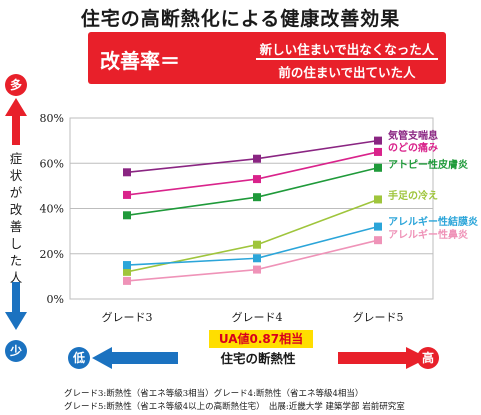 Image resolution: width=481 pixels, height=415 pixels. Describe the element at coordinates (347, 72) in the screenshot. I see `formula-denominator: 前の住まいで出ていた人` at that location.